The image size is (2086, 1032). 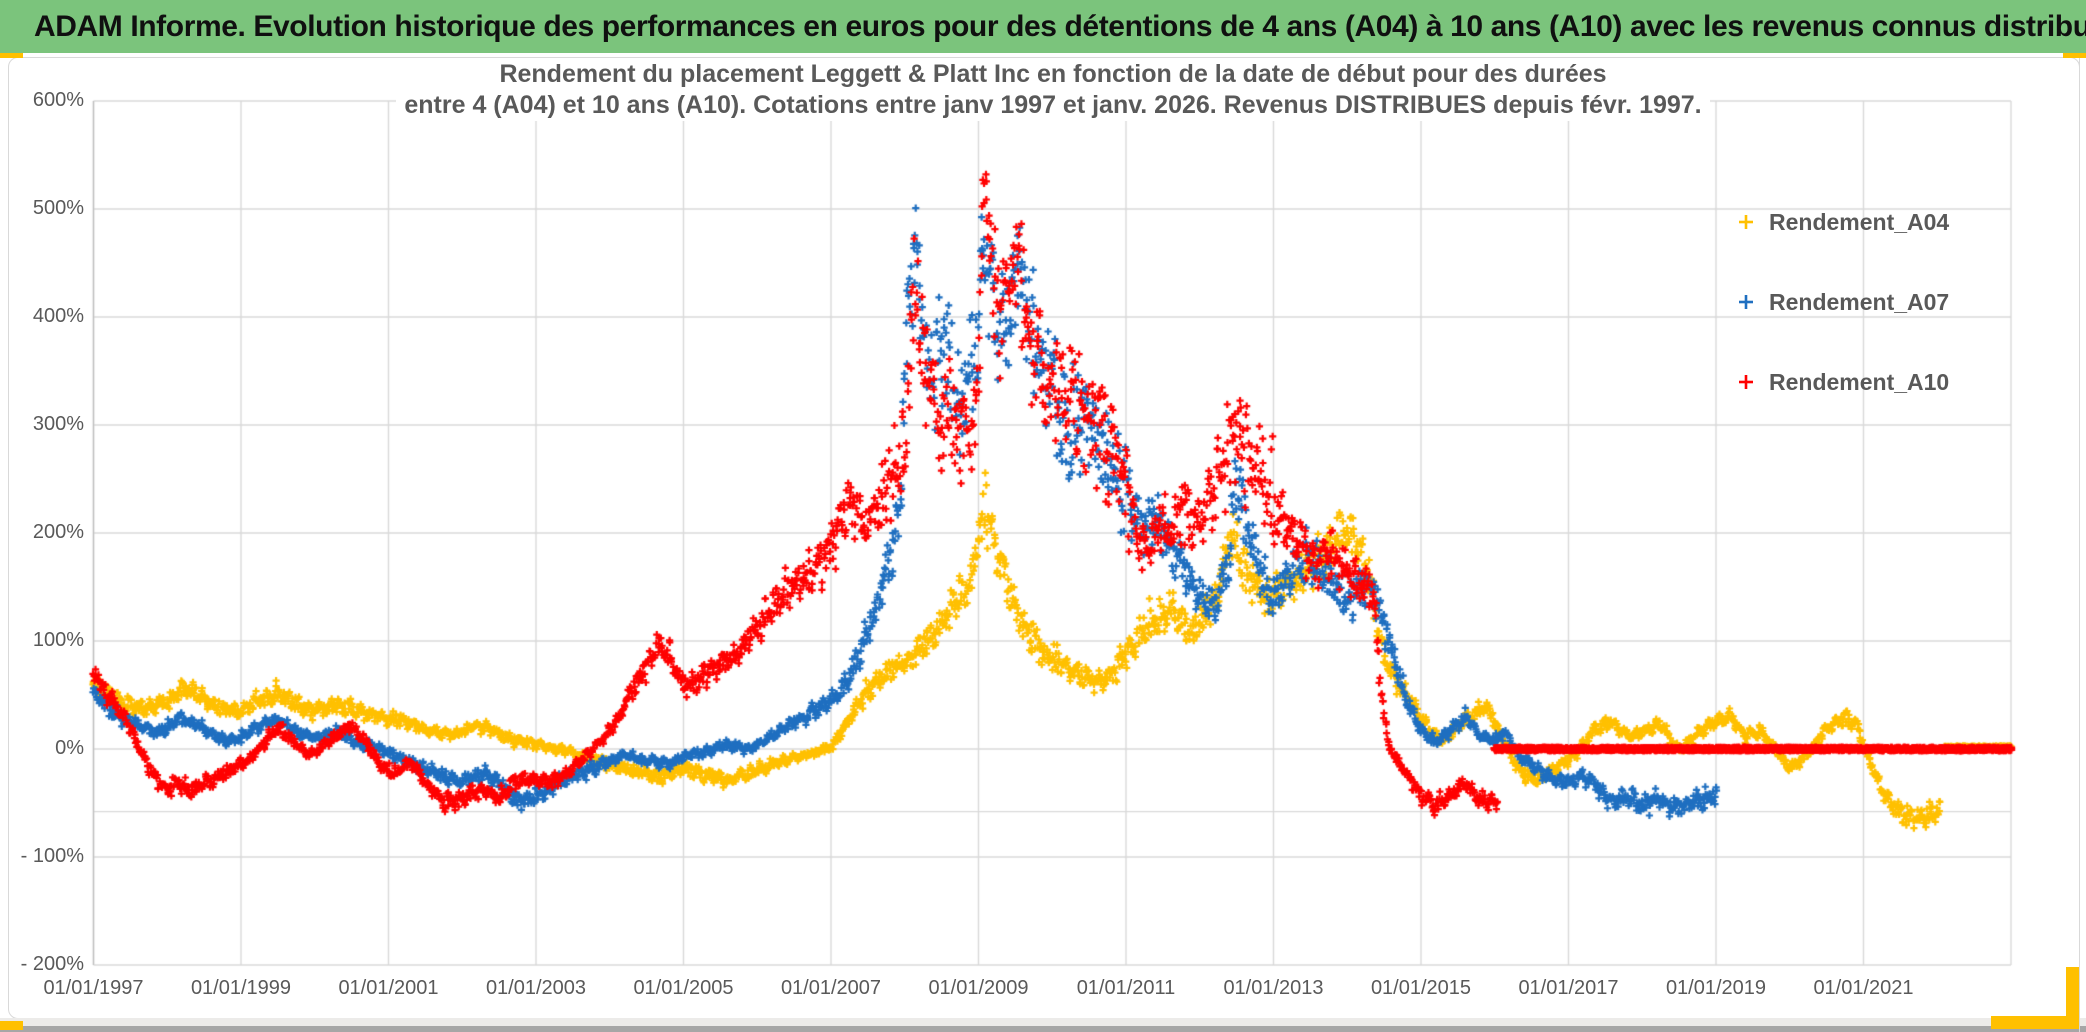 What do you see at coordinates (978, 988) in the screenshot?
I see `x-tick-label: 01/01/2009` at bounding box center [978, 988].